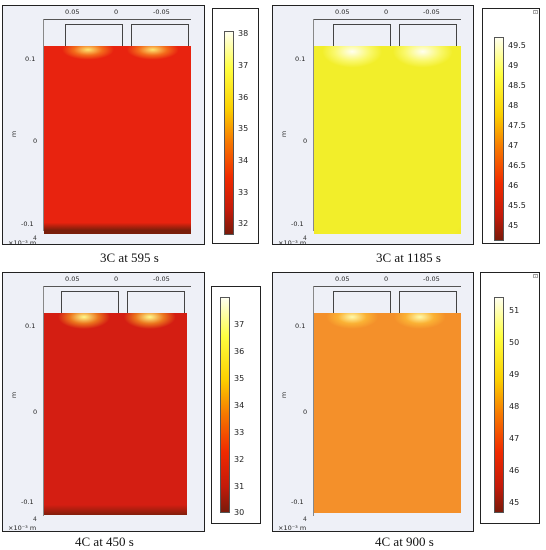 The image size is (546, 550). What do you see at coordinates (517, 125) in the screenshot?
I see `colorbar-tick-label: 47.5` at bounding box center [517, 125].